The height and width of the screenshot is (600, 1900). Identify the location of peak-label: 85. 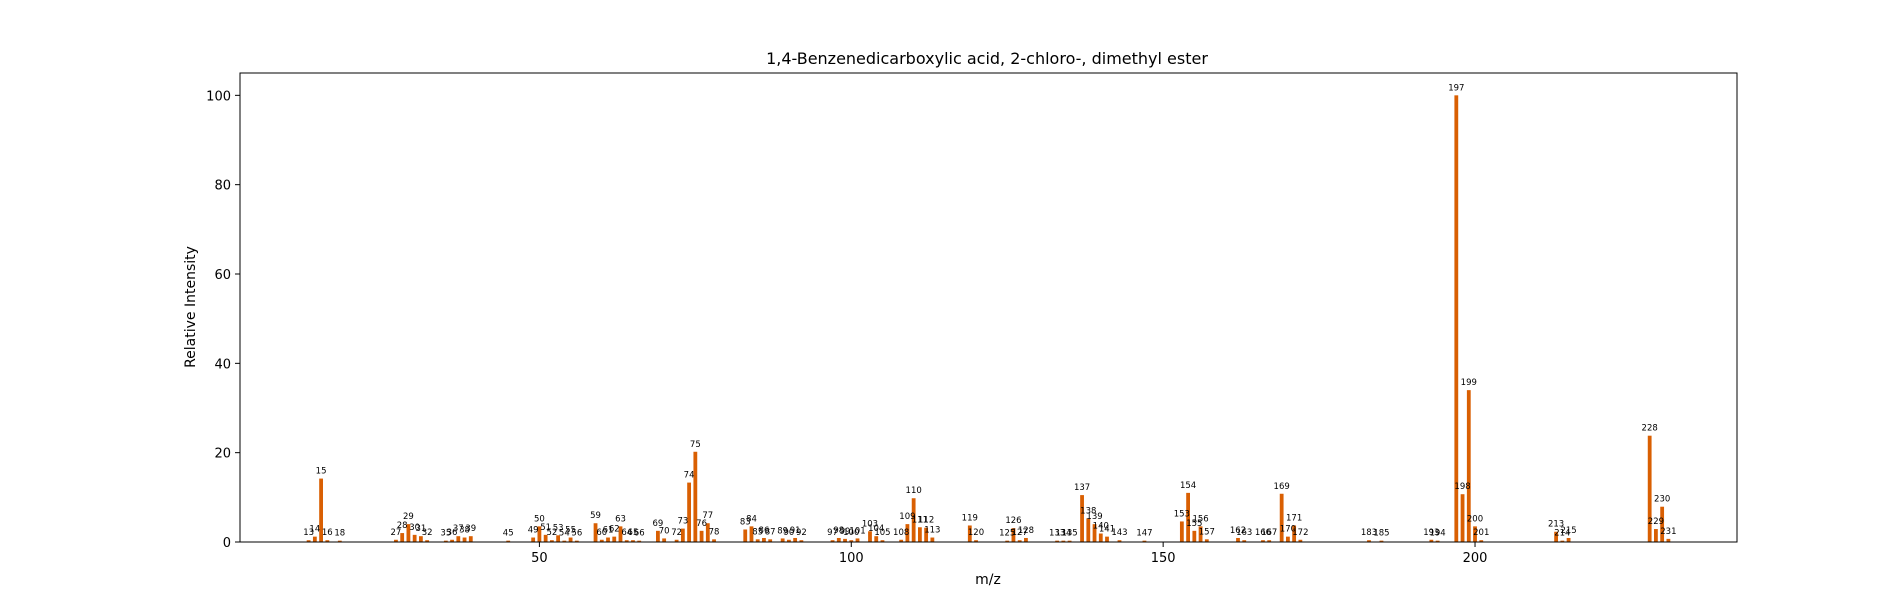
(757, 532).